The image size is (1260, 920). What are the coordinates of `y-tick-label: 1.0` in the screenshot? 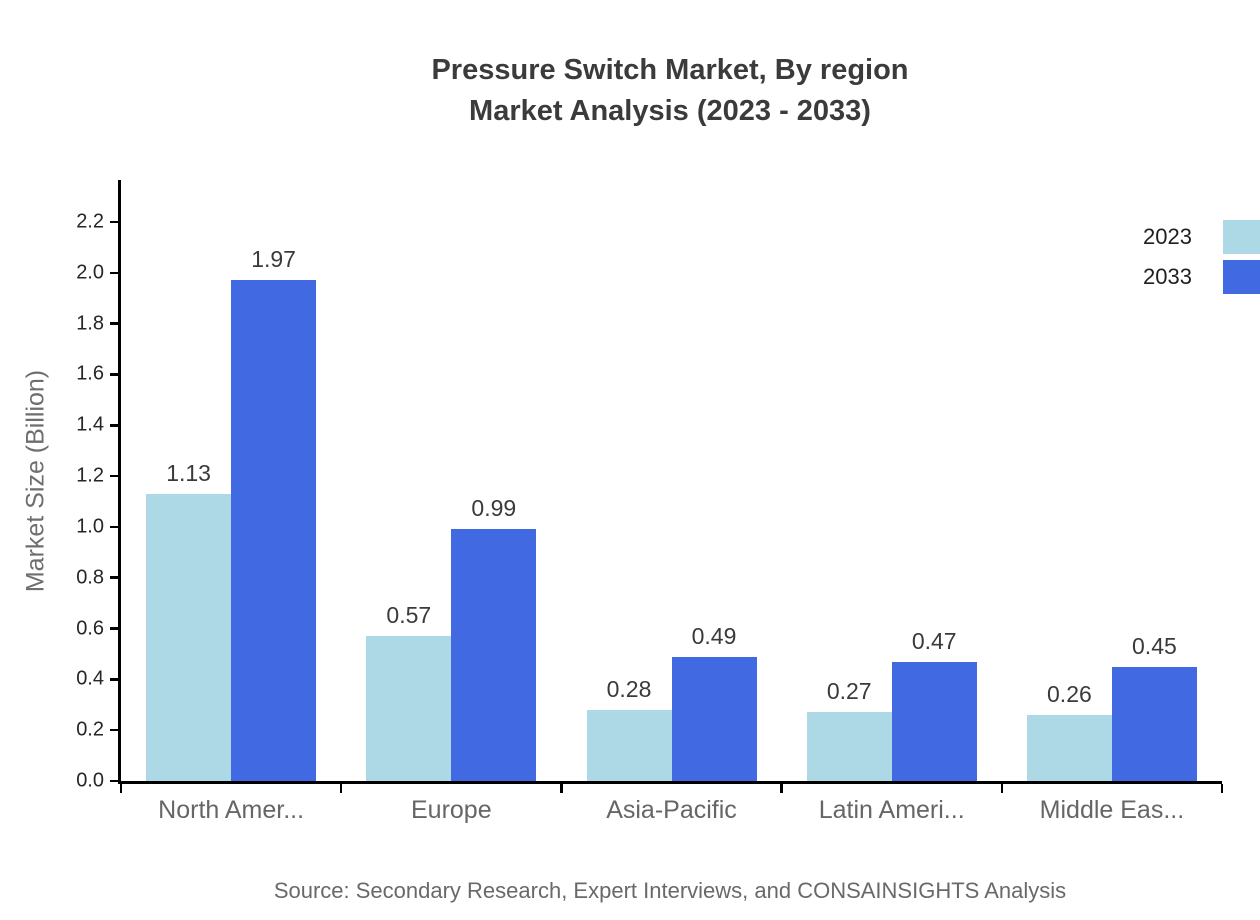 It's located at (90, 526).